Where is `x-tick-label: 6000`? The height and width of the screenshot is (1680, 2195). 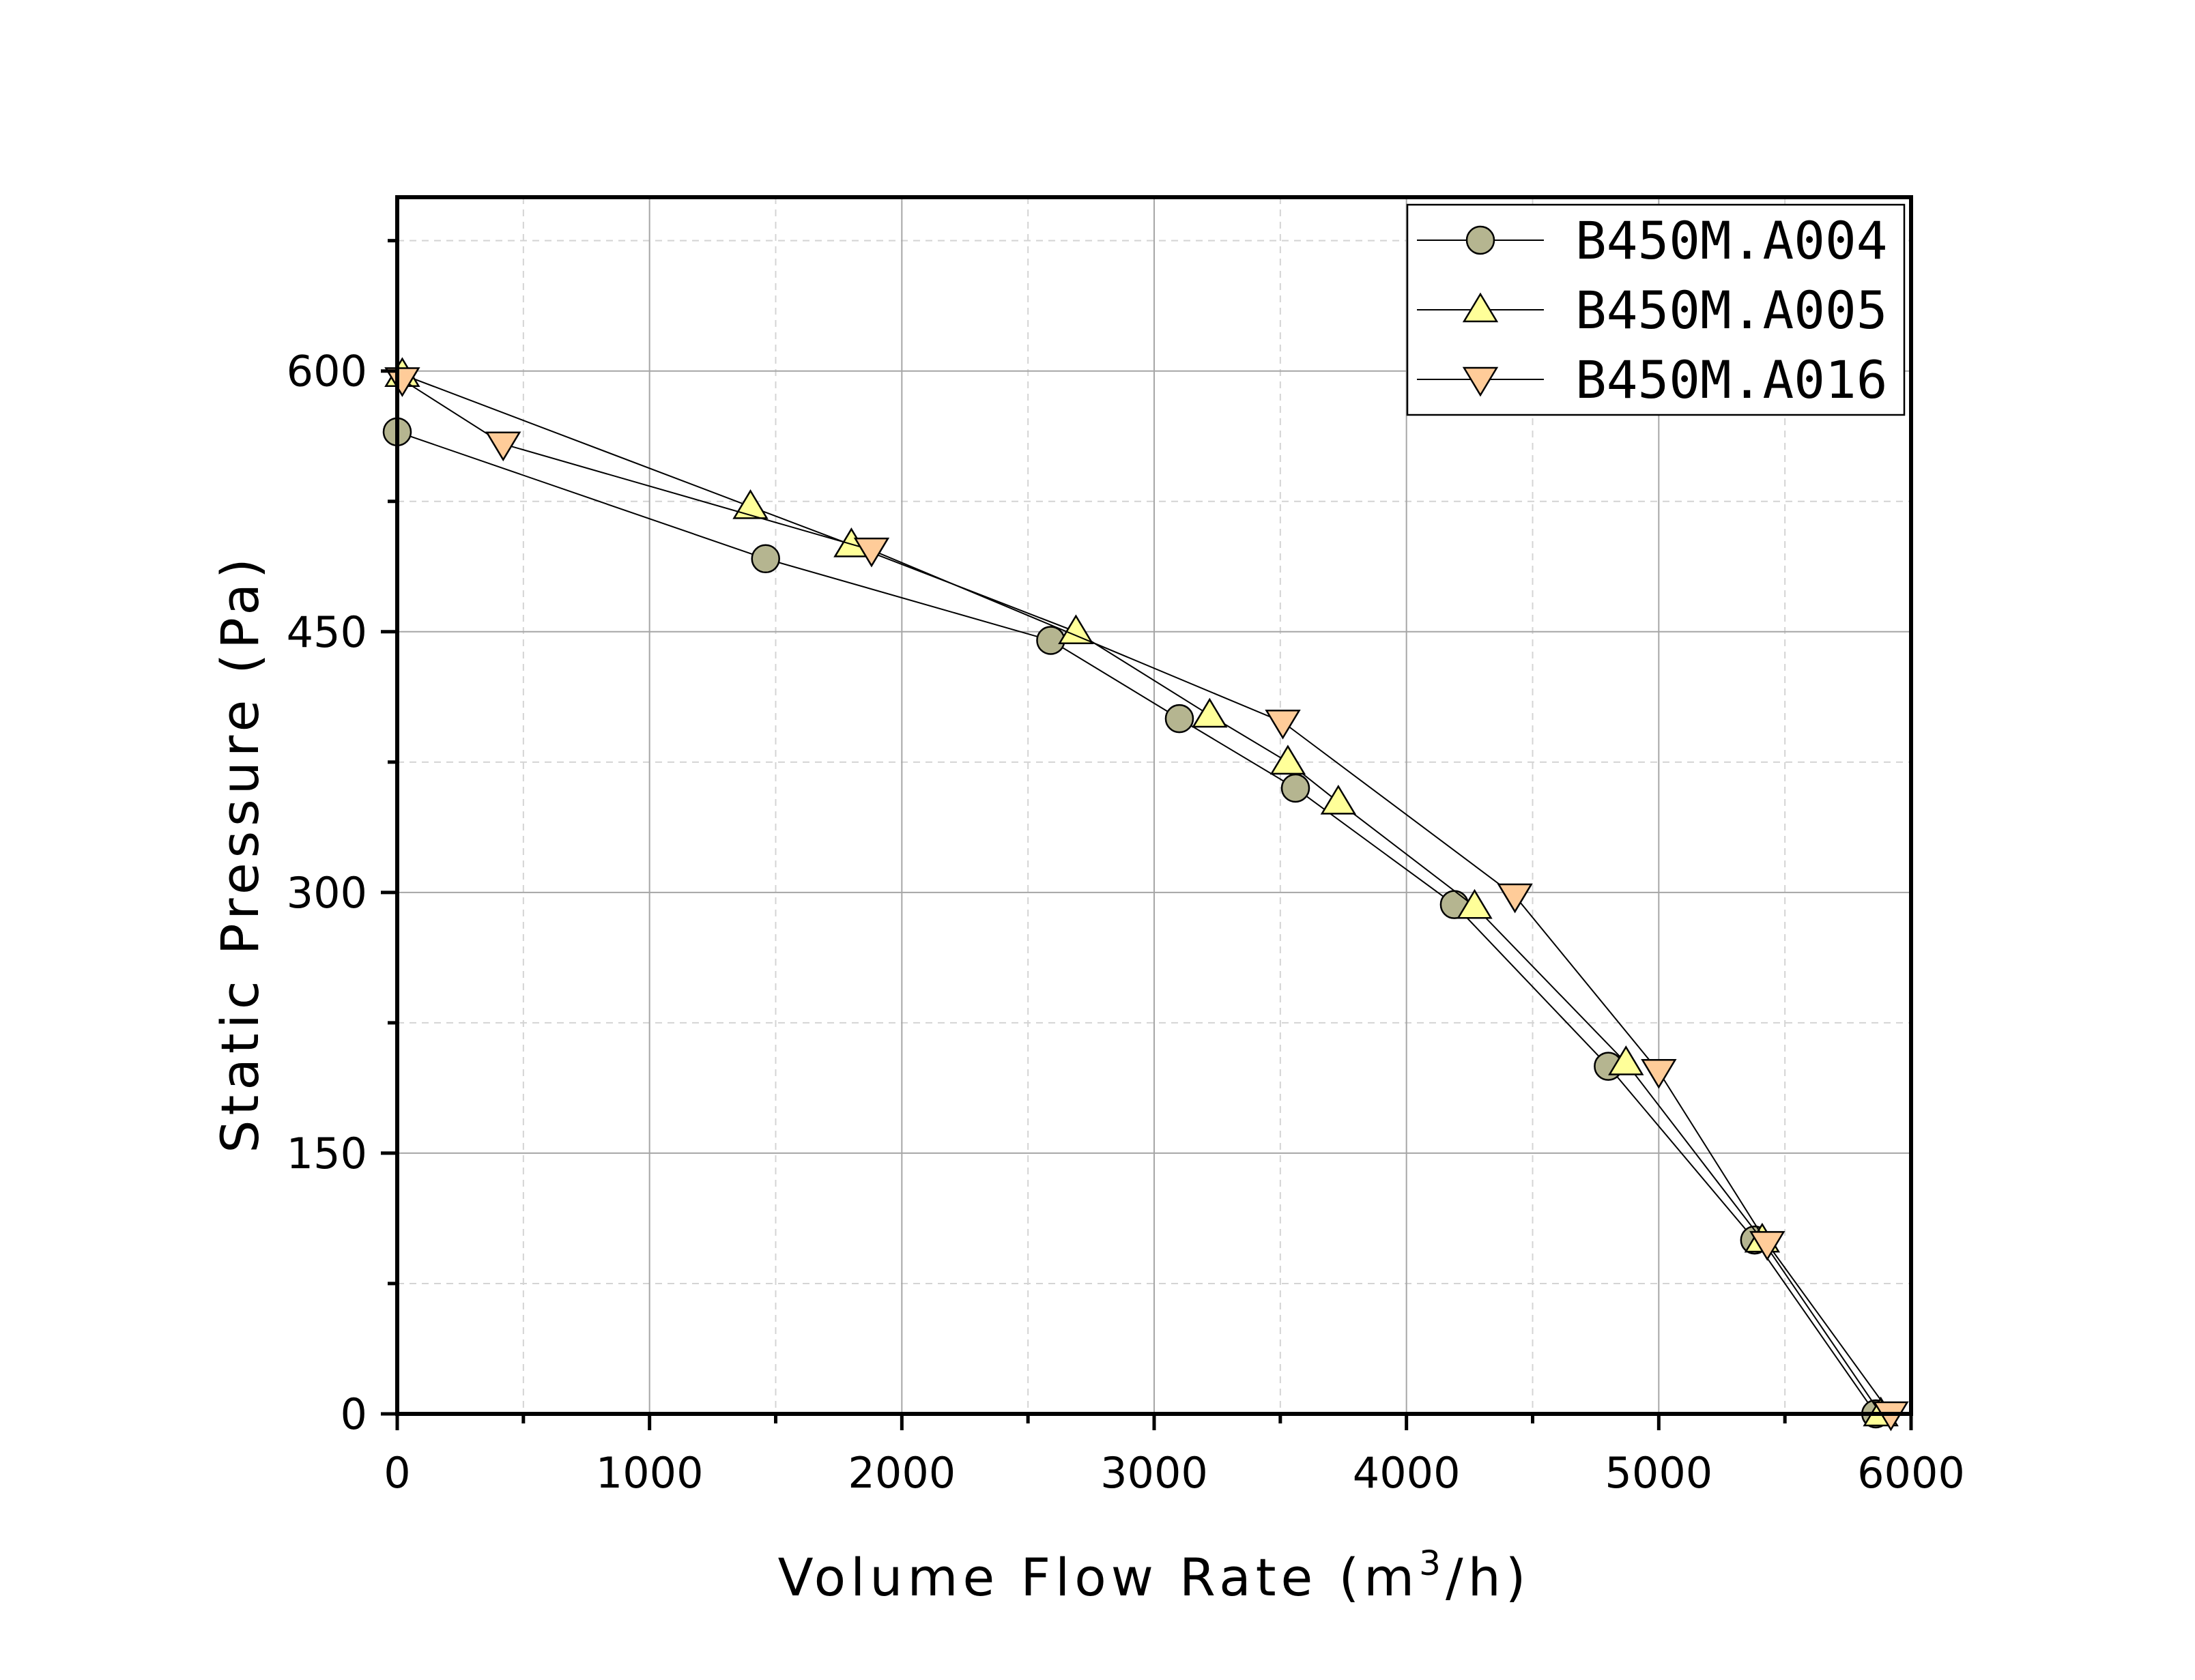 x-tick-label: 6000 is located at coordinates (1911, 1473).